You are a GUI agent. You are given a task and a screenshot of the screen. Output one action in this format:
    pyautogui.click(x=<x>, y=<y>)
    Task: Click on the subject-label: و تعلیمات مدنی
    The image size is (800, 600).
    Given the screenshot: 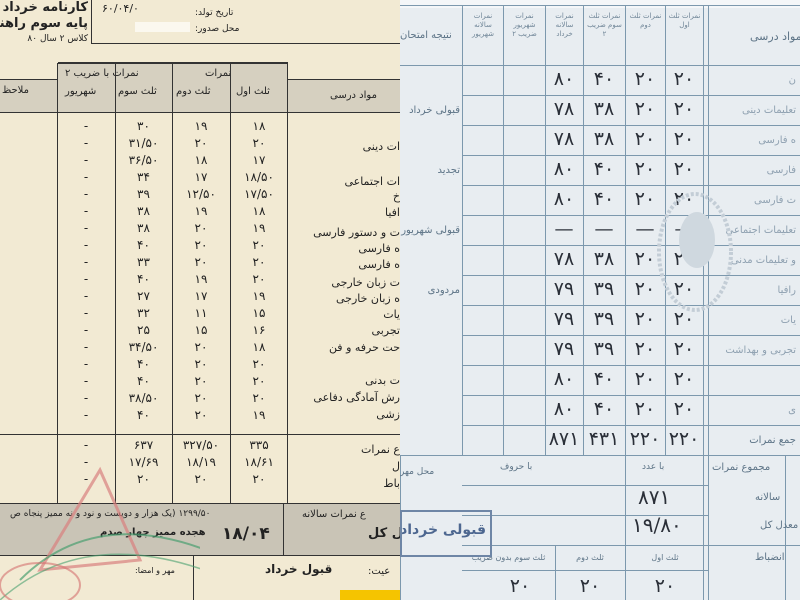 What is the action you would take?
    pyautogui.click(x=763, y=260)
    